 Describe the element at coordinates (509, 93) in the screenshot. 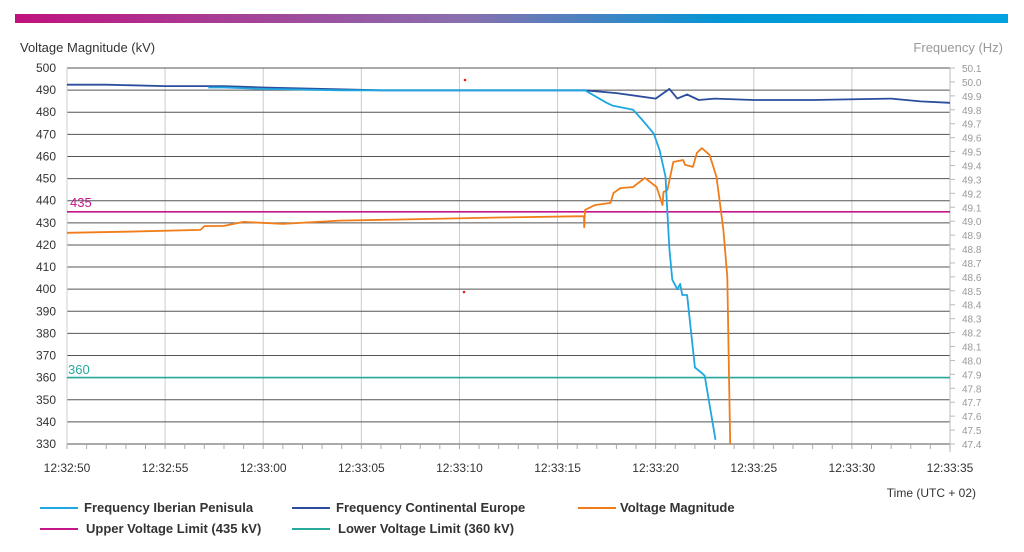

I see `series-line-frequency-continental-europe` at that location.